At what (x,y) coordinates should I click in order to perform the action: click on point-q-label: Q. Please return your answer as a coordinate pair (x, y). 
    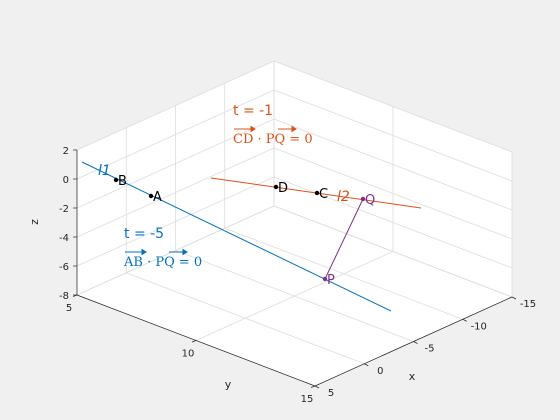
    Looking at the image, I should click on (370, 200).